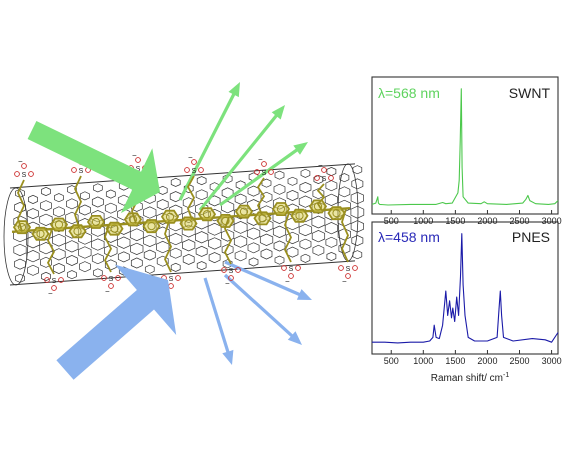 The width and height of the screenshot is (570, 455). Describe the element at coordinates (520, 221) in the screenshot. I see `swnt-tick-label: 2500` at that location.